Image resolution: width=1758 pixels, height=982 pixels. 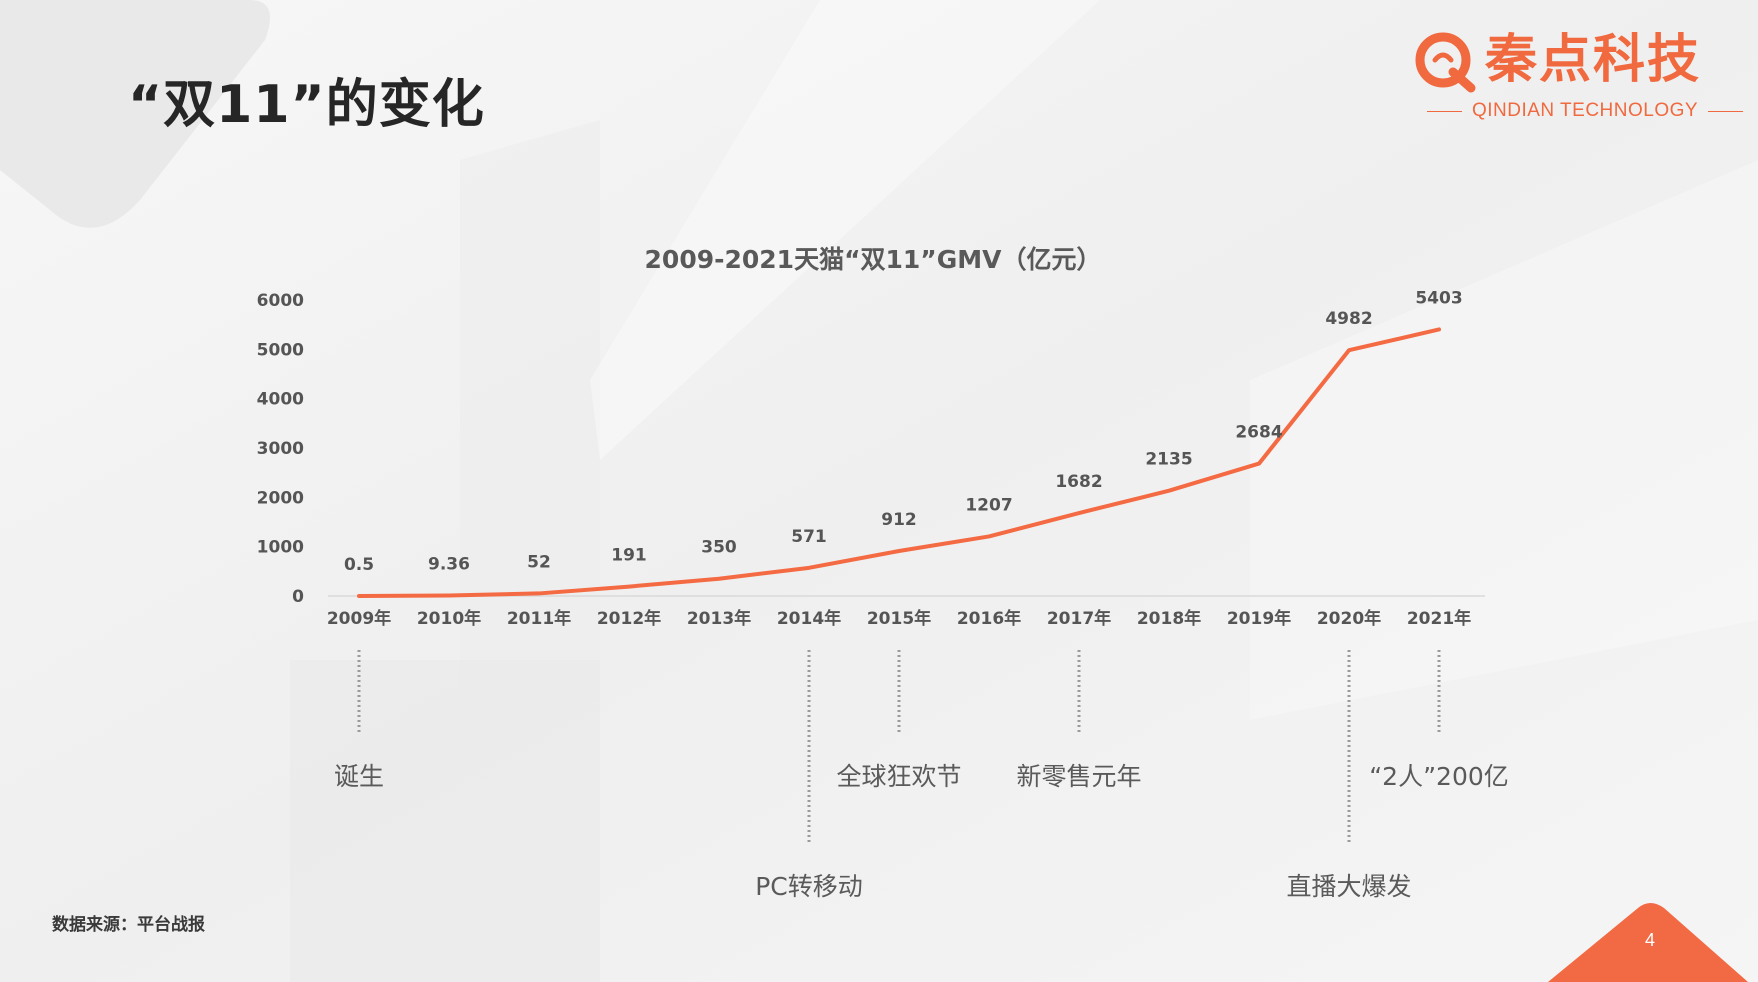 What do you see at coordinates (1078, 482) in the screenshot?
I see `data-label: 1682` at bounding box center [1078, 482].